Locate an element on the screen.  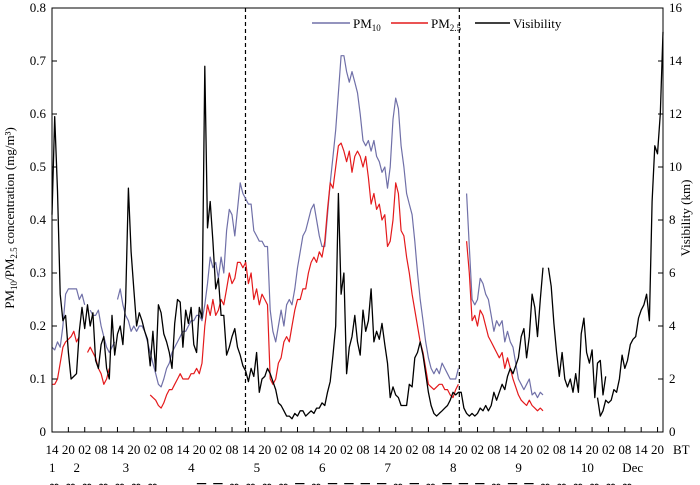
left-y-axis-label: PM10/PM2.5 concentration (mg/m³) is located at coordinates (10, 218).